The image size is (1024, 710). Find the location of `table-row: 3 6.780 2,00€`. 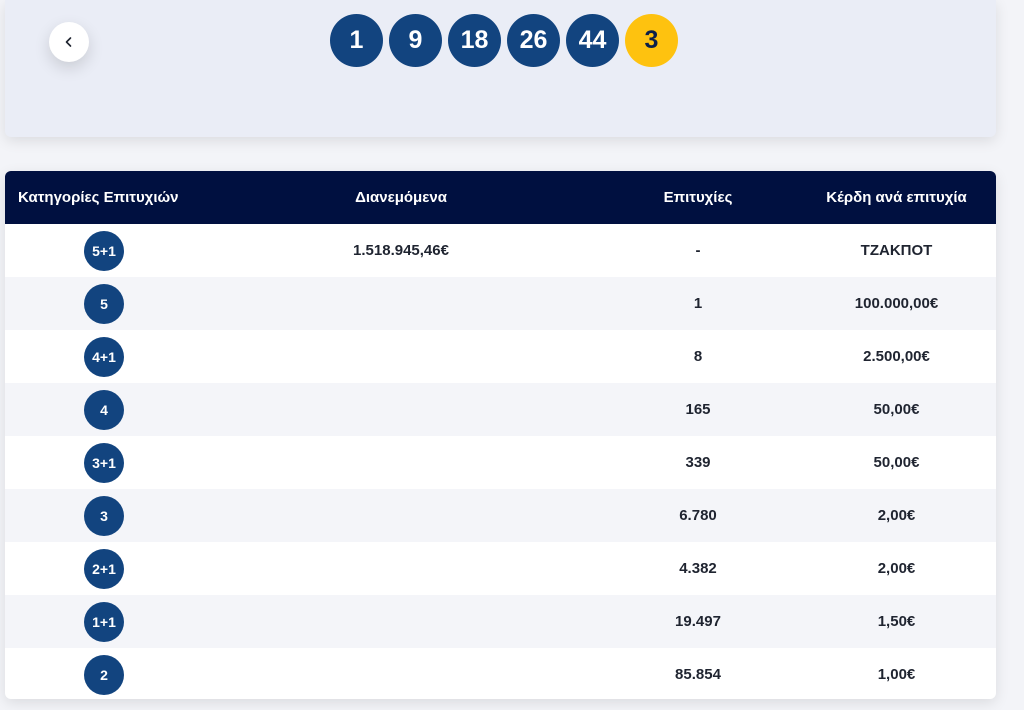

table-row: 3 6.780 2,00€ is located at coordinates (500, 515).